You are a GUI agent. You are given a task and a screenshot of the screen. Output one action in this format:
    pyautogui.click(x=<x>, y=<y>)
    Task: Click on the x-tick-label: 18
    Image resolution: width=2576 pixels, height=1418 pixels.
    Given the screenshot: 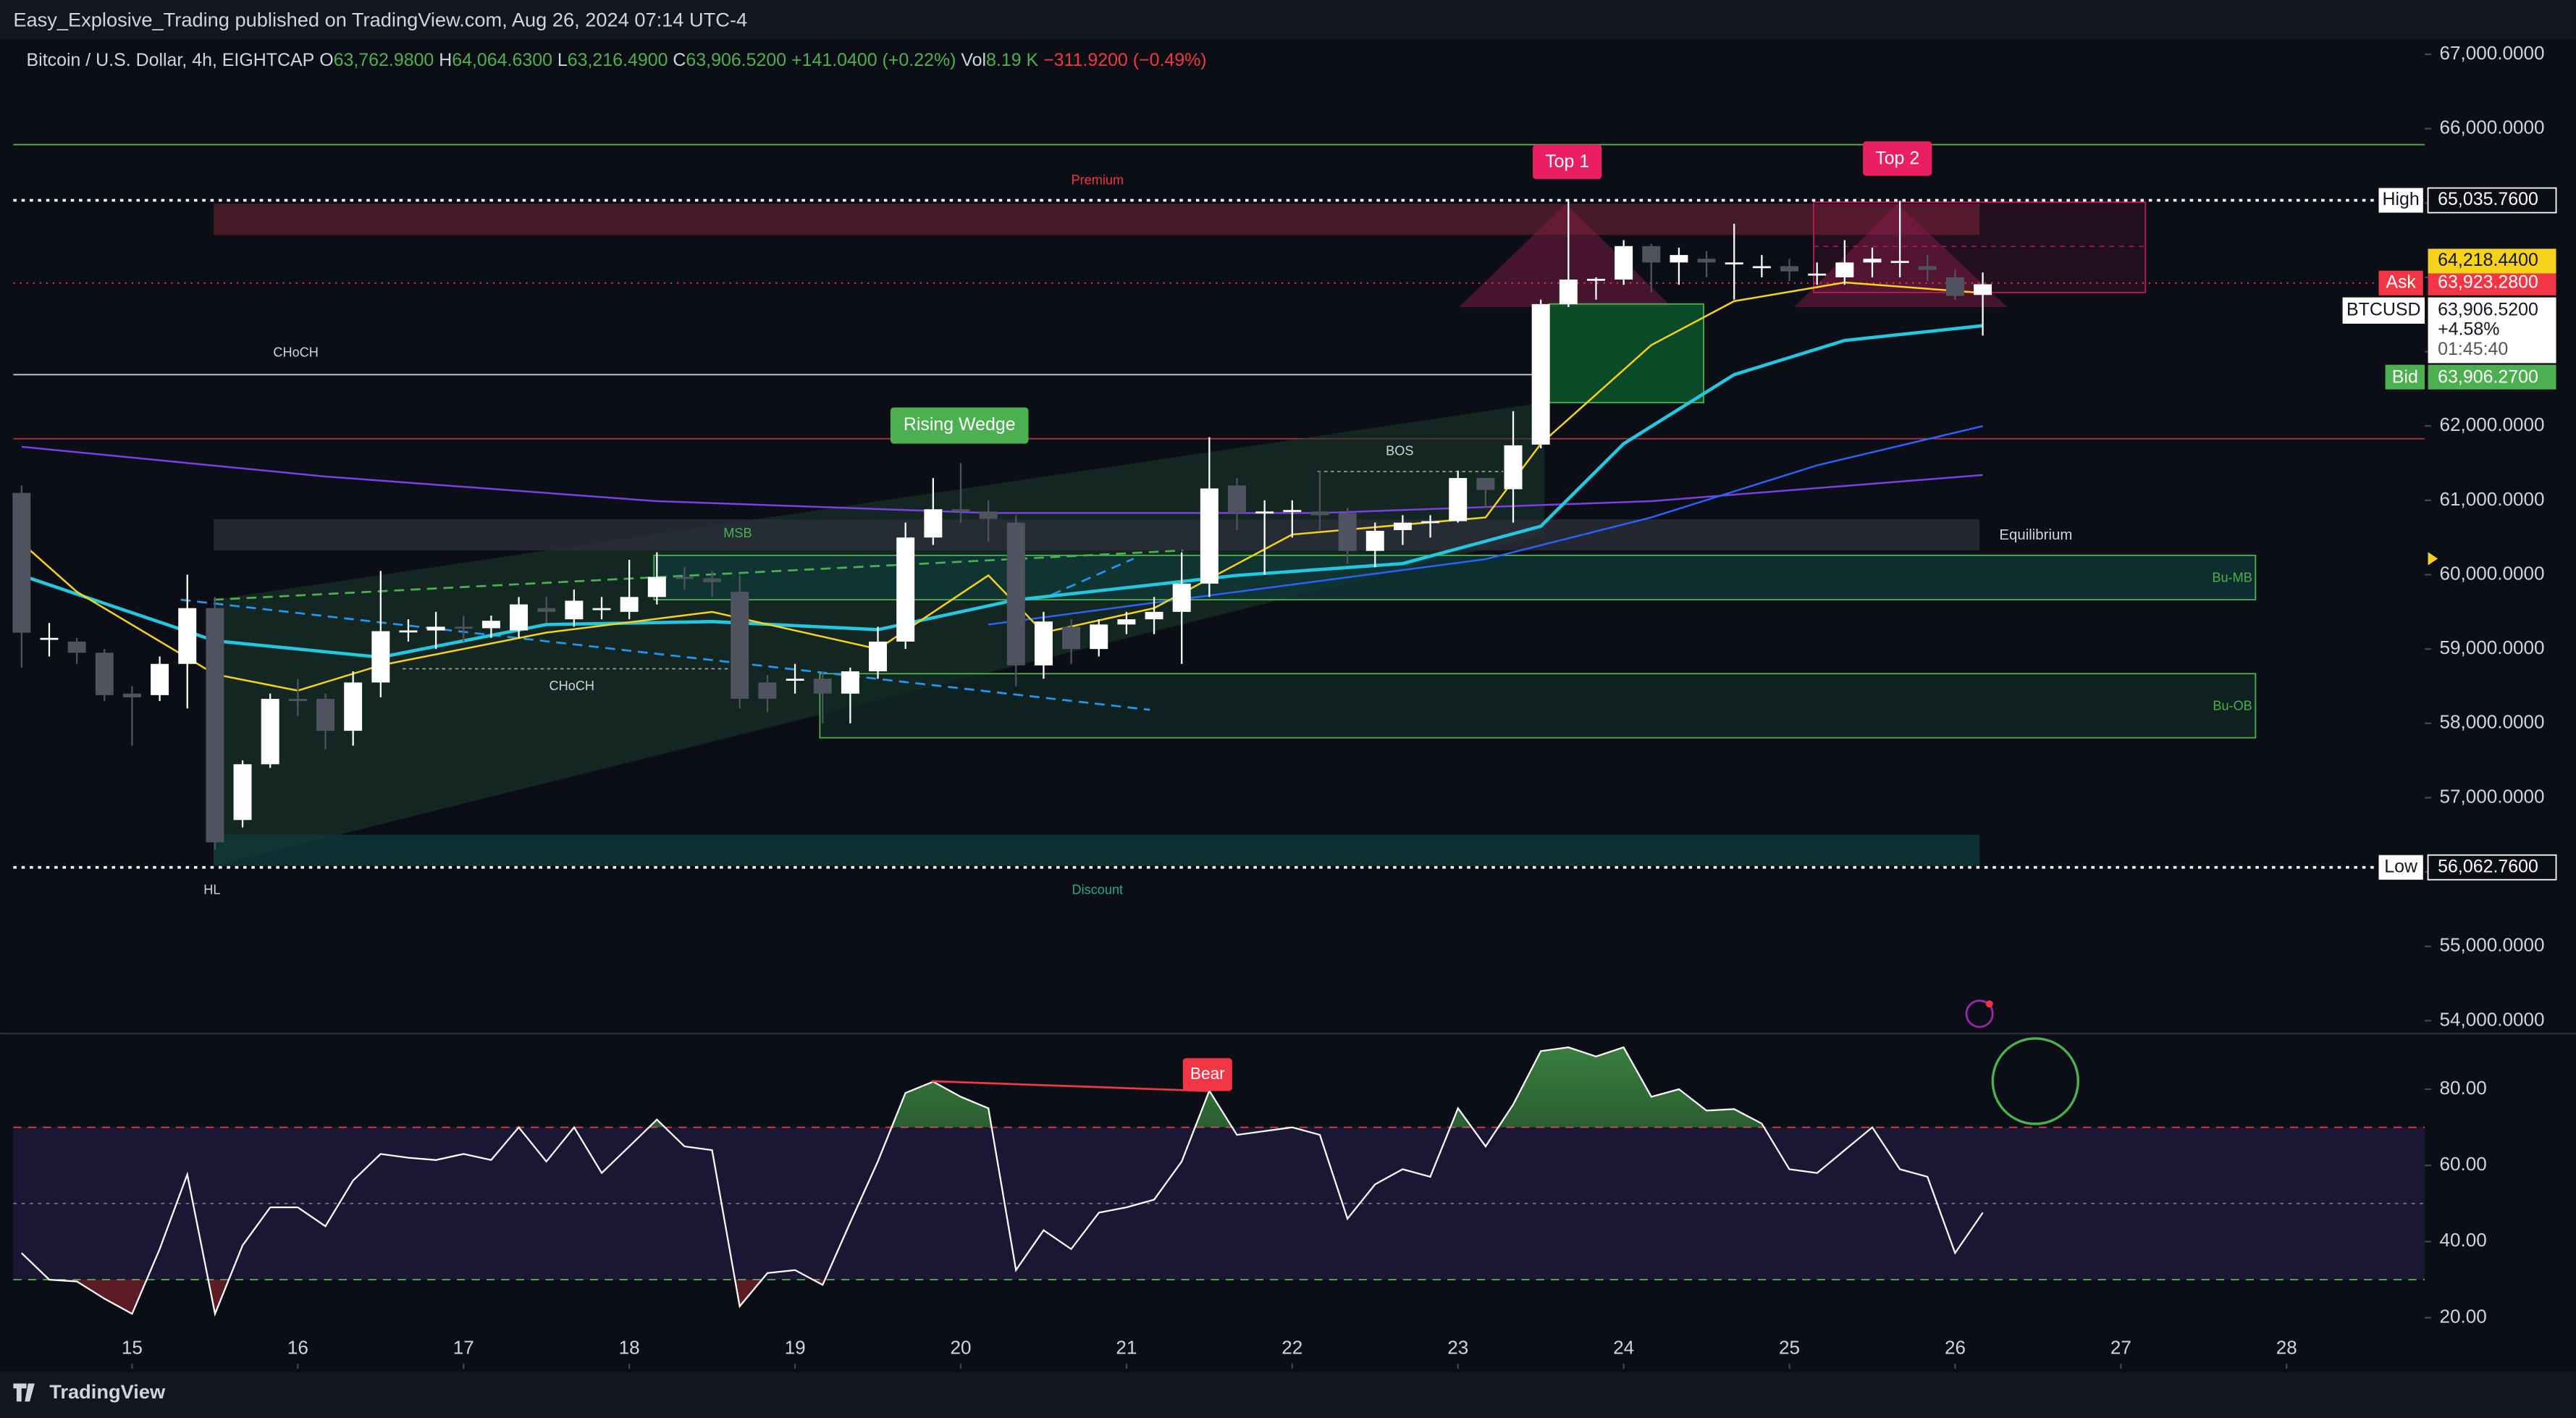 What is the action you would take?
    pyautogui.click(x=629, y=1348)
    